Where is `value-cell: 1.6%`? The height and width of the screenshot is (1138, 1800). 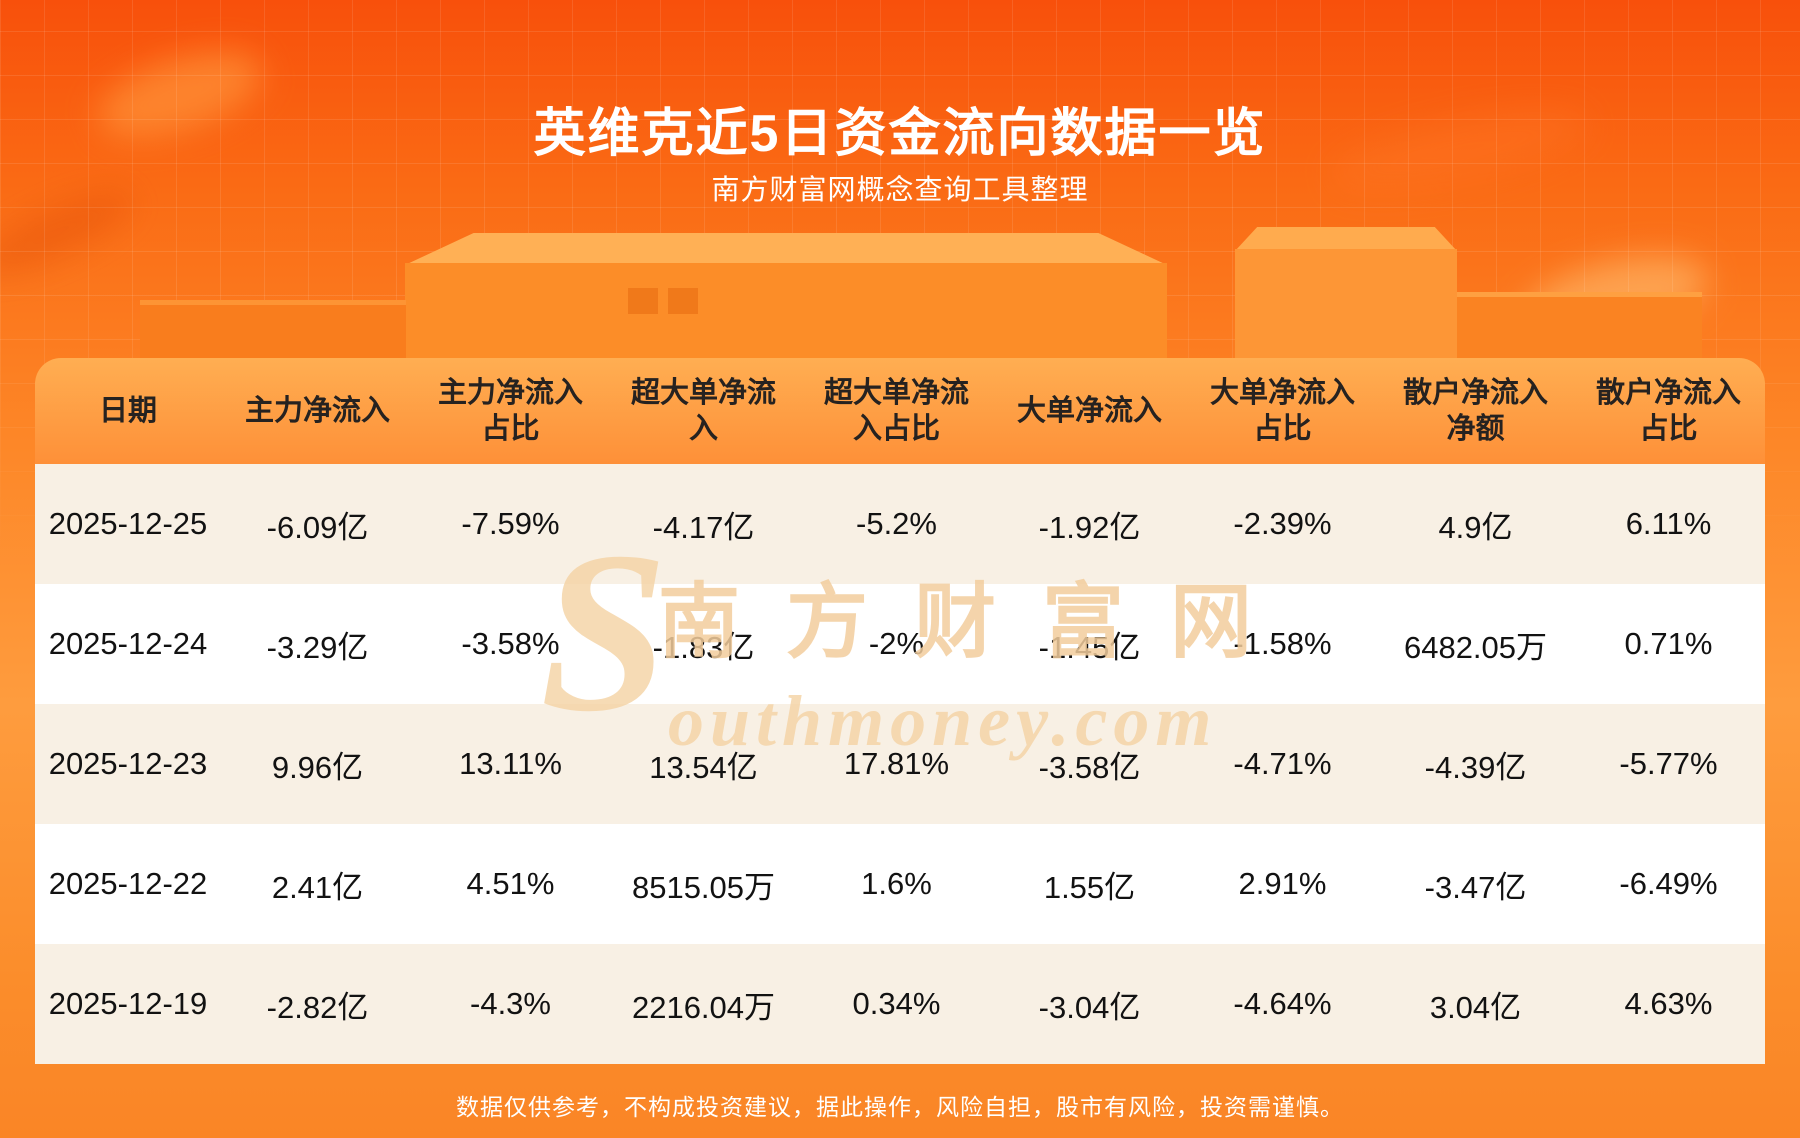
value-cell: 1.6% is located at coordinates (896, 884).